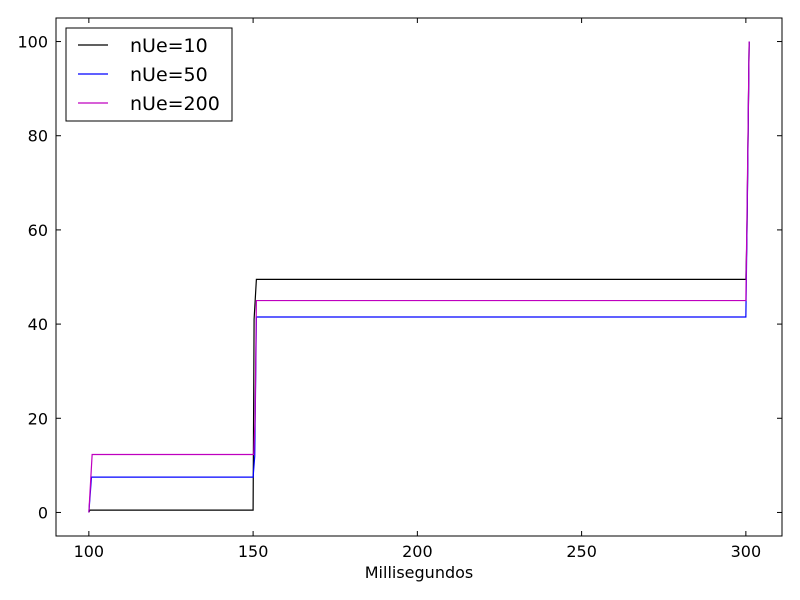 The height and width of the screenshot is (600, 800). I want to click on y-tick-label: 60, so click(38, 230).